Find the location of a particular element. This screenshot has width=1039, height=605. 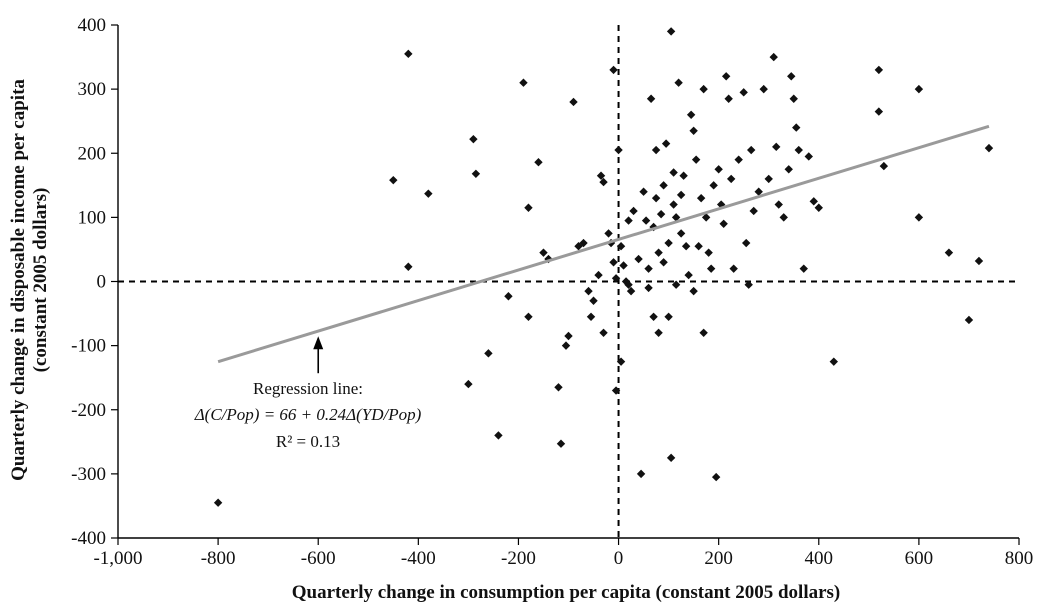

x-tick-label: 800 is located at coordinates (1019, 558).